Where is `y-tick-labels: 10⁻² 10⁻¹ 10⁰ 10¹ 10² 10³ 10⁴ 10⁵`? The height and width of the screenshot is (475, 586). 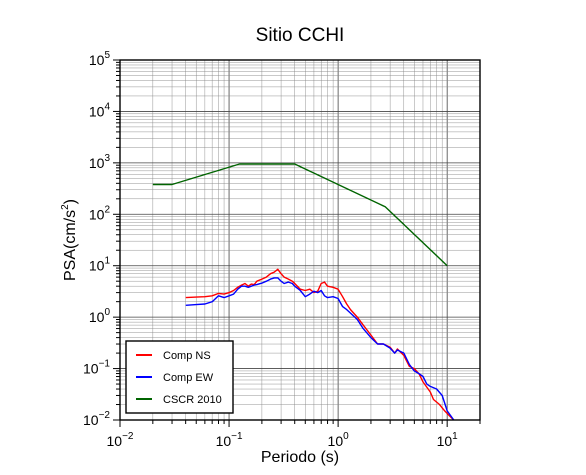 y-tick-labels: 10⁻² 10⁻¹ 10⁰ 10¹ 10² 10³ 10⁴ 10⁵ is located at coordinates (96, 239).